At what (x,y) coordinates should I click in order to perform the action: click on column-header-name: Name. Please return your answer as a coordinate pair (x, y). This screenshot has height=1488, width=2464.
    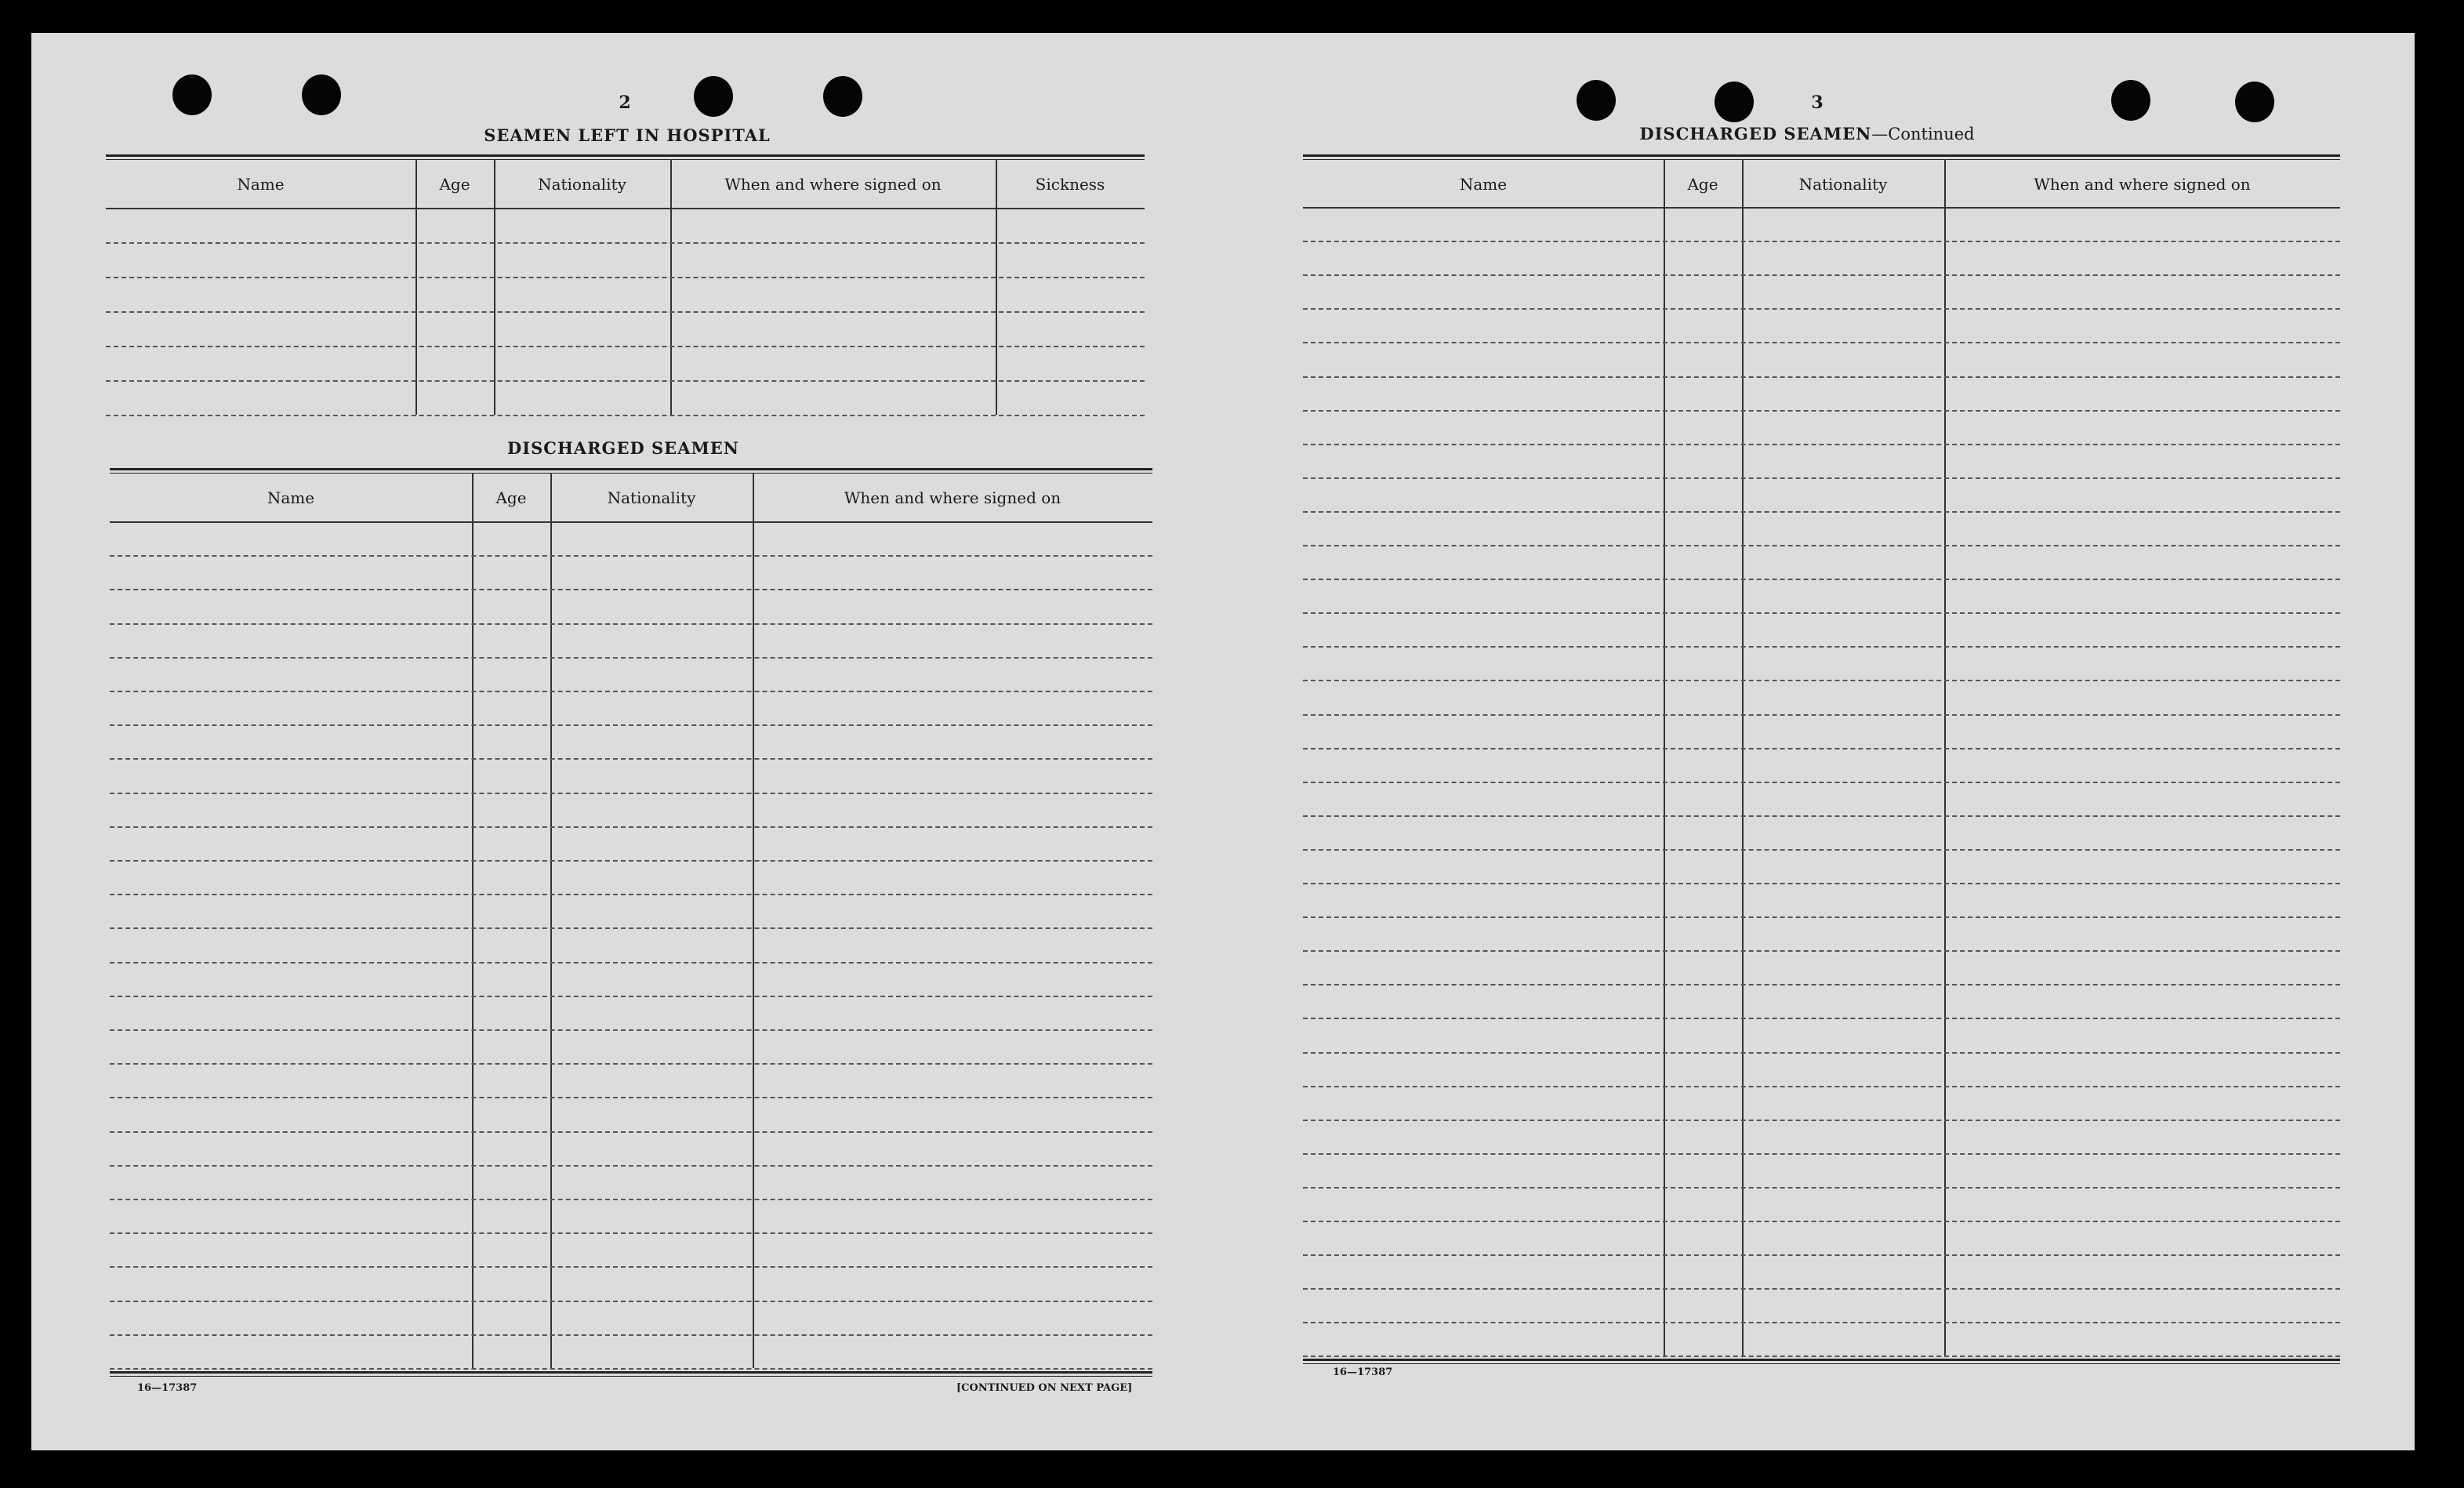
    Looking at the image, I should click on (291, 498).